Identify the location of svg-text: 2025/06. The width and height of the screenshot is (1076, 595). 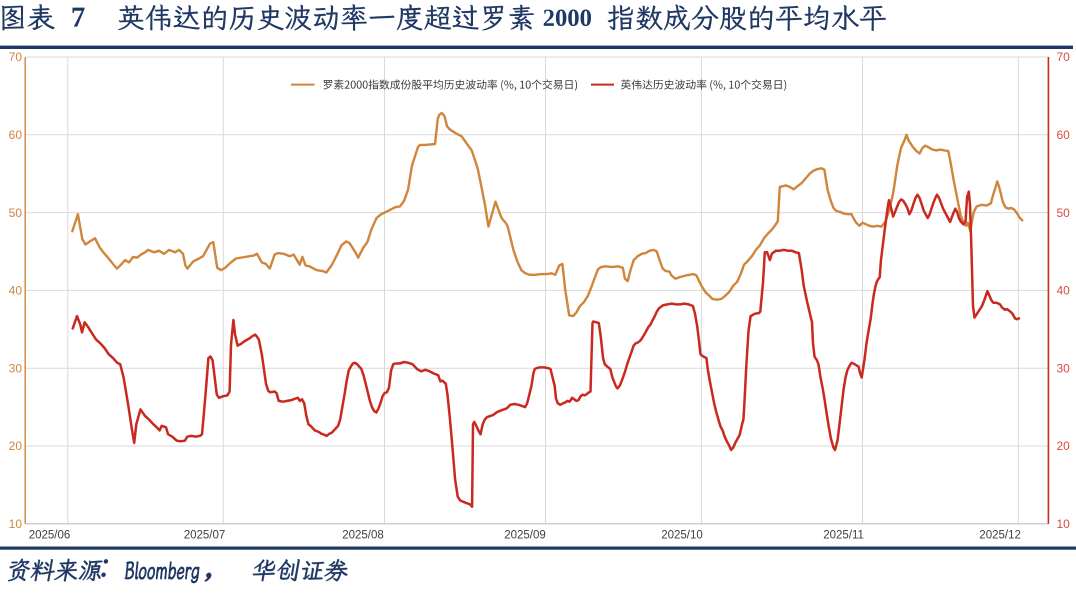
(50, 536).